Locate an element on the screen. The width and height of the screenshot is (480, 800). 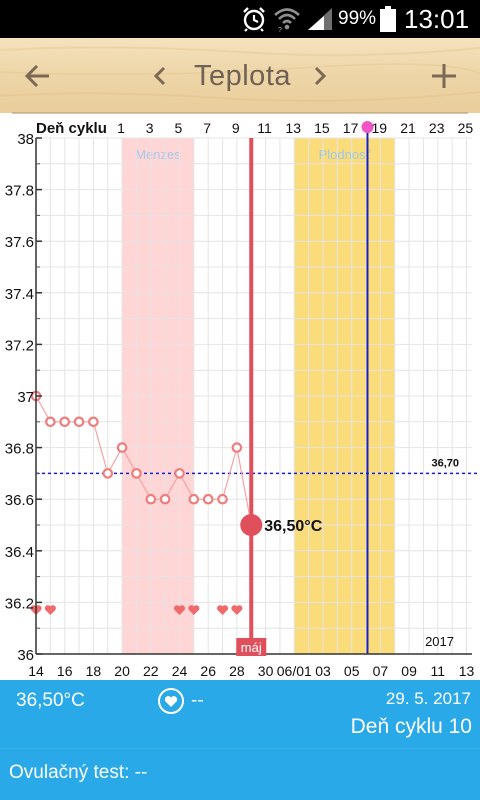
current-temperature-label: 36,50°C is located at coordinates (293, 526).